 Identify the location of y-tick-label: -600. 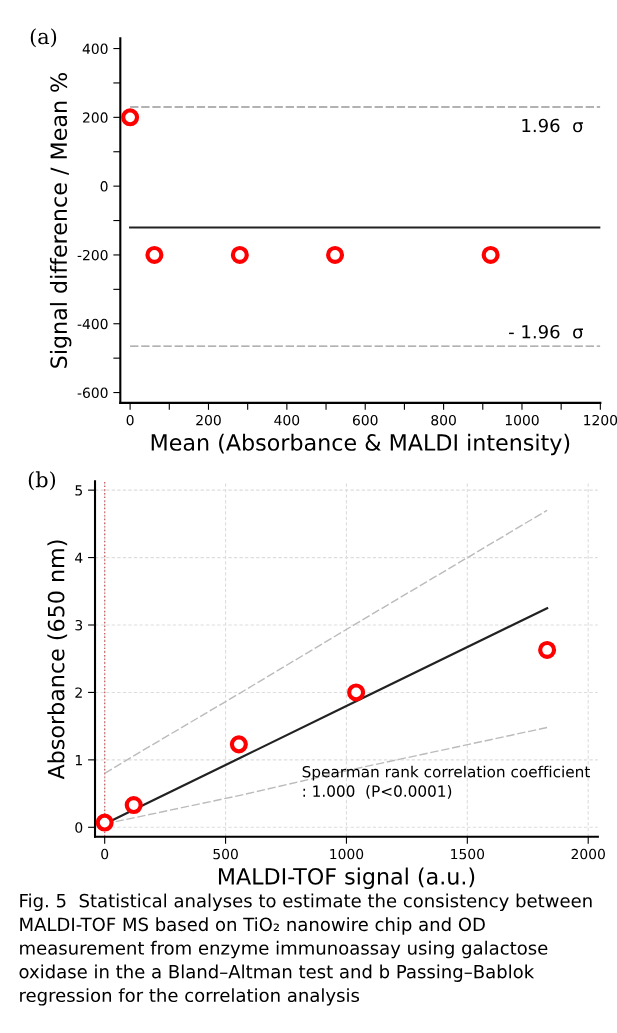
(92, 393).